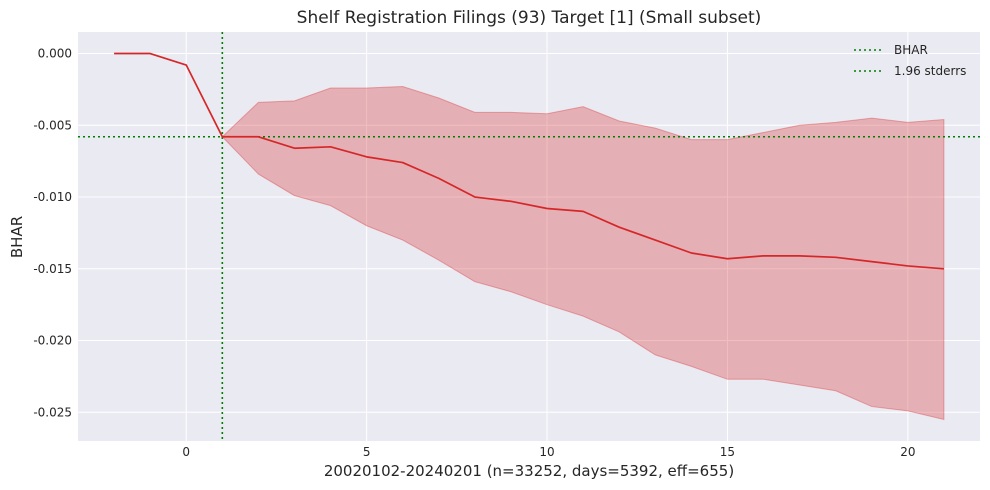 The width and height of the screenshot is (990, 490). What do you see at coordinates (186, 452) in the screenshot?
I see `x-tick-label: 0` at bounding box center [186, 452].